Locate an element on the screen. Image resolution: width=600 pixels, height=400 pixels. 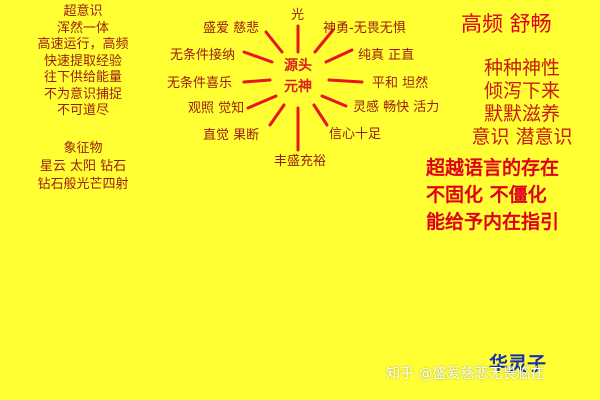
ray-lower-left is located at coordinates (277, 115).